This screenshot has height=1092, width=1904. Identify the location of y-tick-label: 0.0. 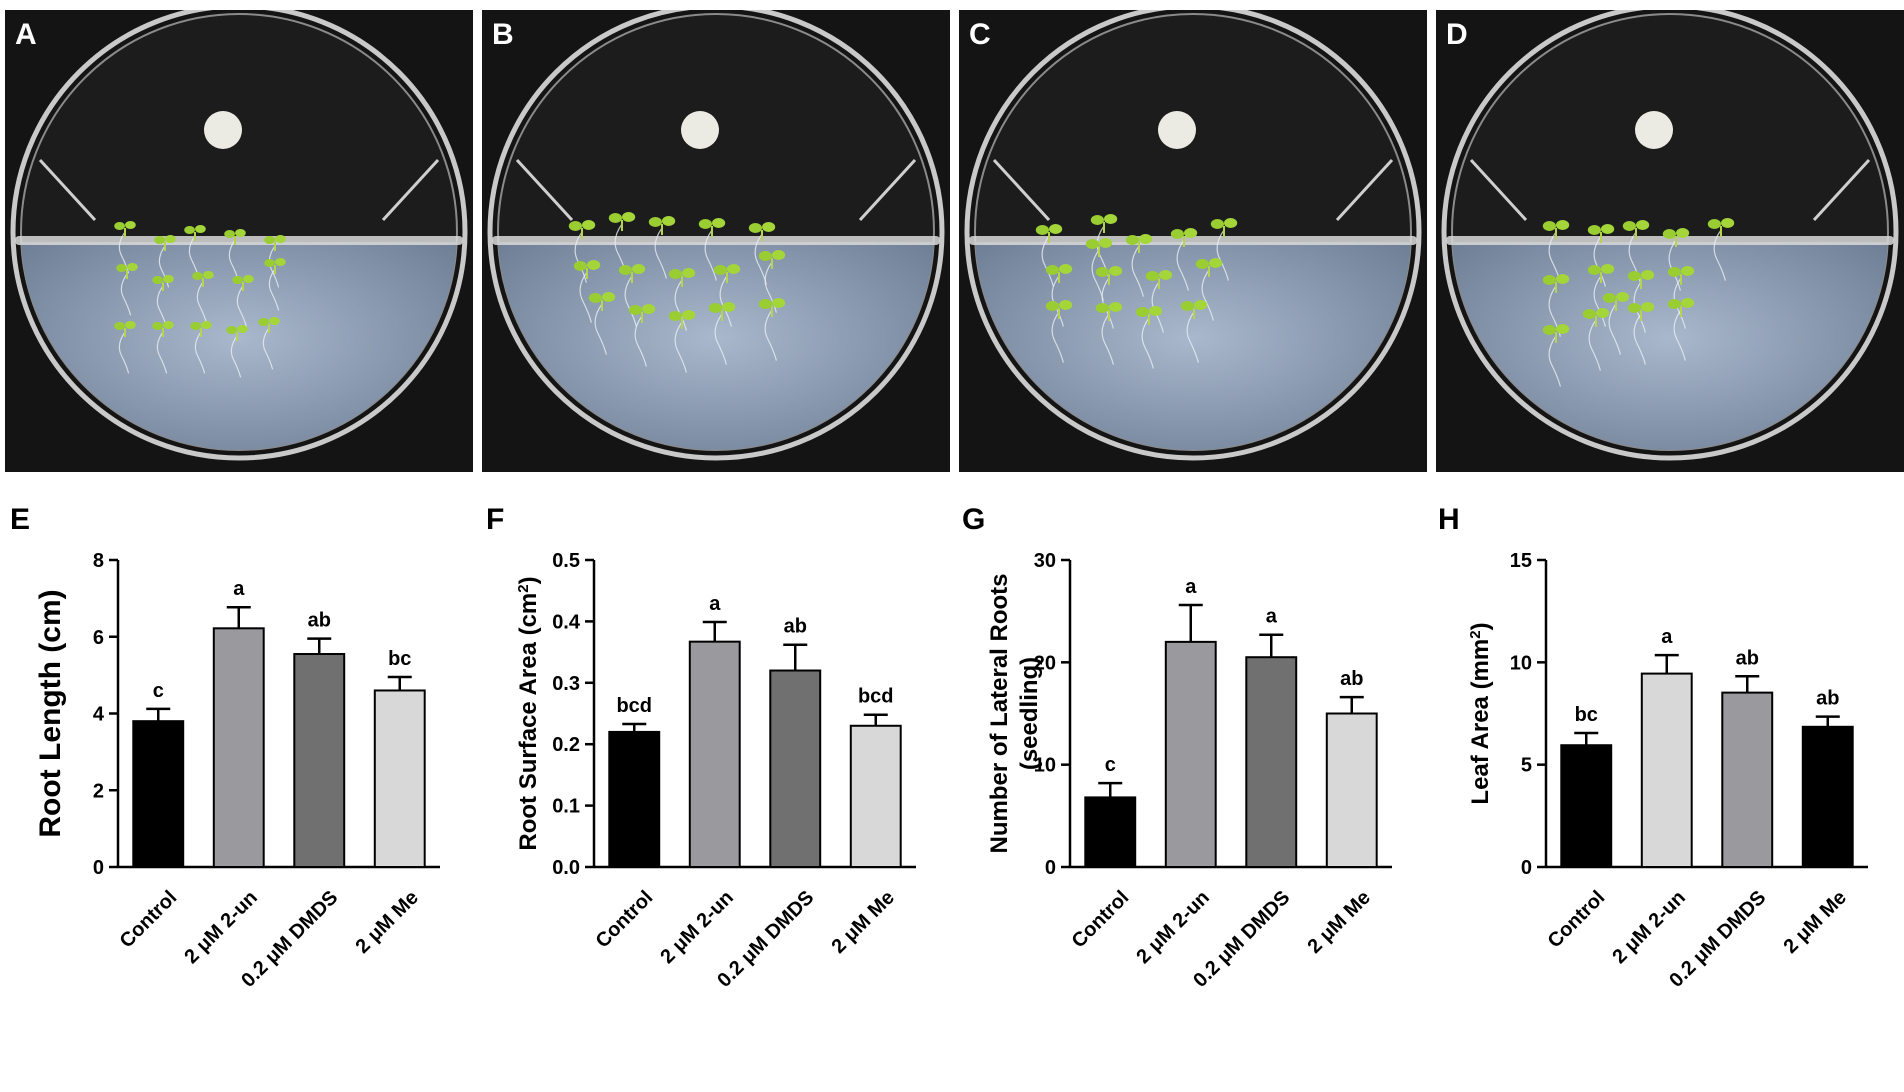
(566, 868).